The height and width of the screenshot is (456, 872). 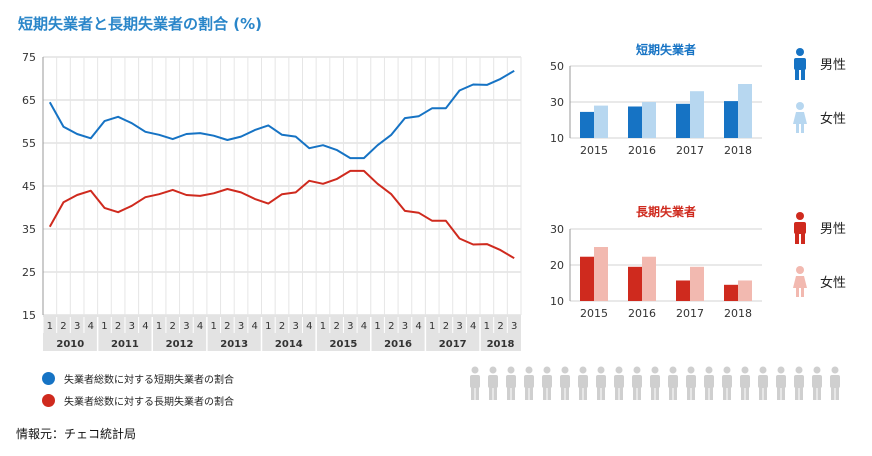 What do you see at coordinates (29, 315) in the screenshot?
I see `y-tick-label: 15` at bounding box center [29, 315].